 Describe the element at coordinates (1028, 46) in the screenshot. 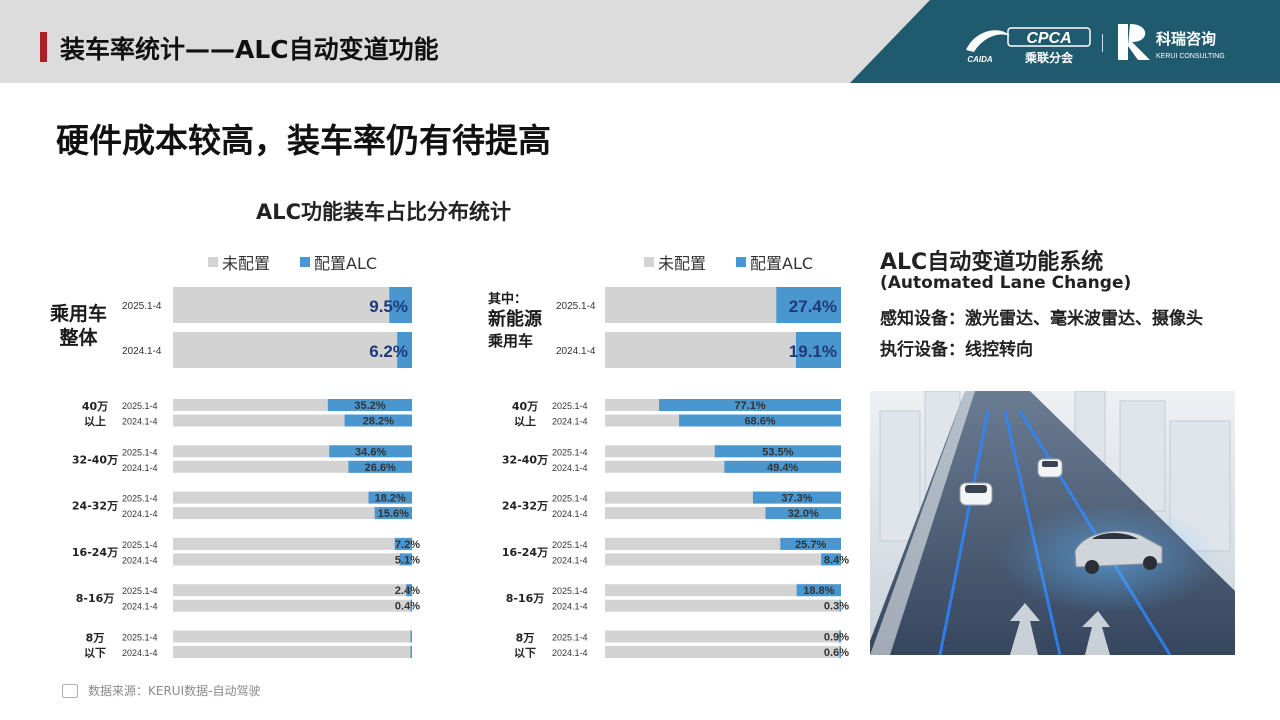

I see `cpca-logo: CPCA 乘联分会 CAIDA` at that location.